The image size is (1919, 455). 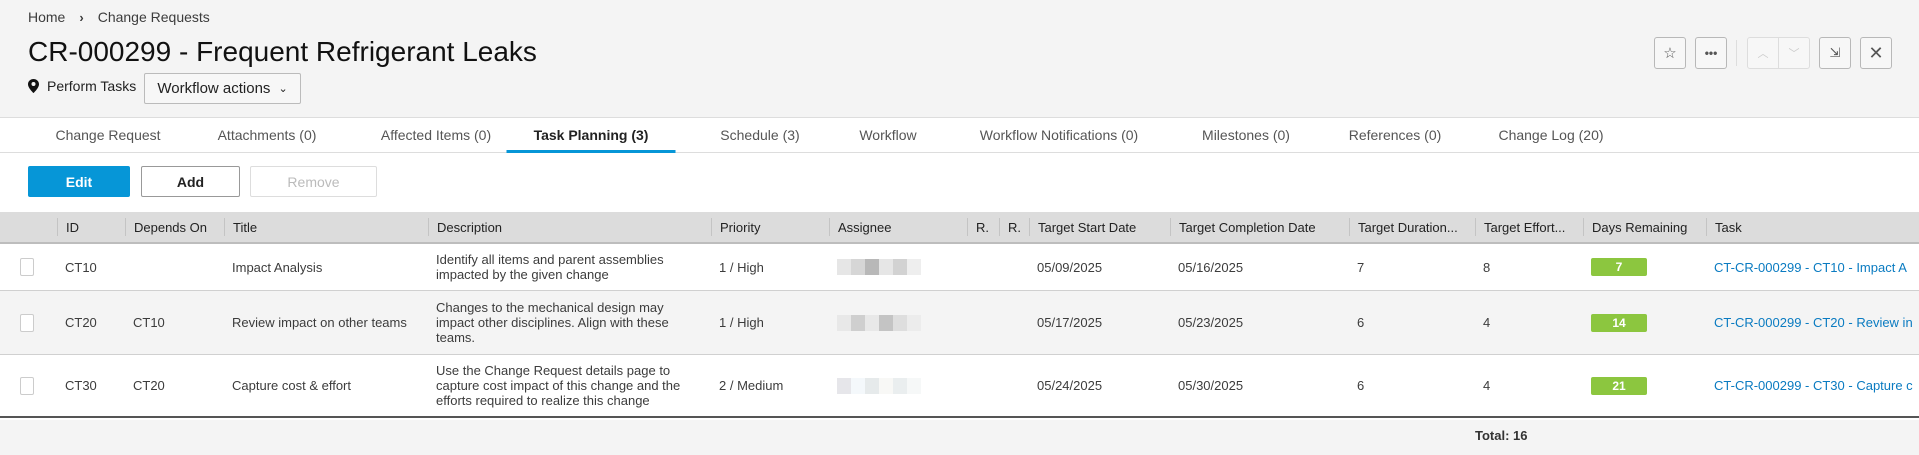 What do you see at coordinates (1813, 385) in the screenshot?
I see `task-link: CT-CR-000299 - CT30 - Capture c` at bounding box center [1813, 385].